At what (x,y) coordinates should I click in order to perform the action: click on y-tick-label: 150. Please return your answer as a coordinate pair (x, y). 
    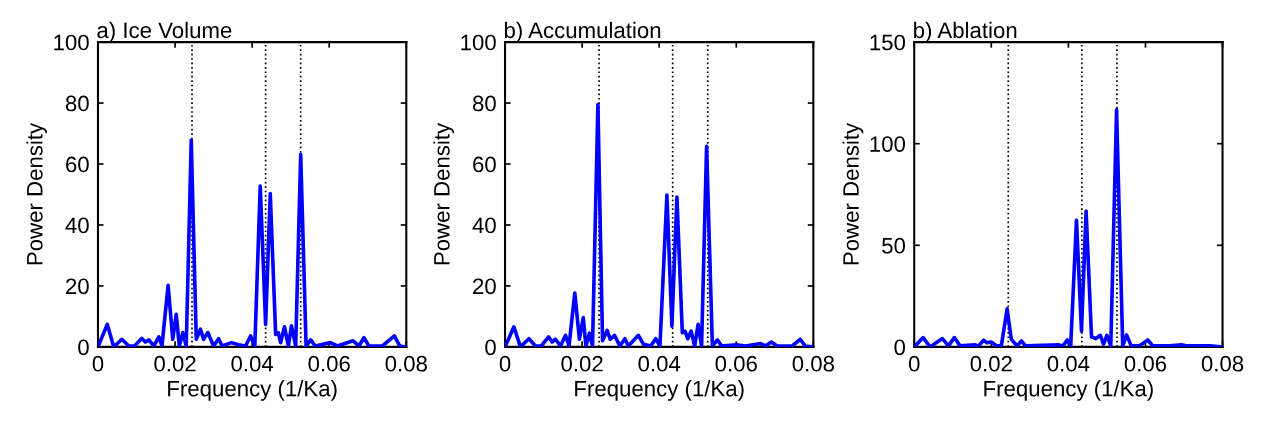
    Looking at the image, I should click on (888, 42).